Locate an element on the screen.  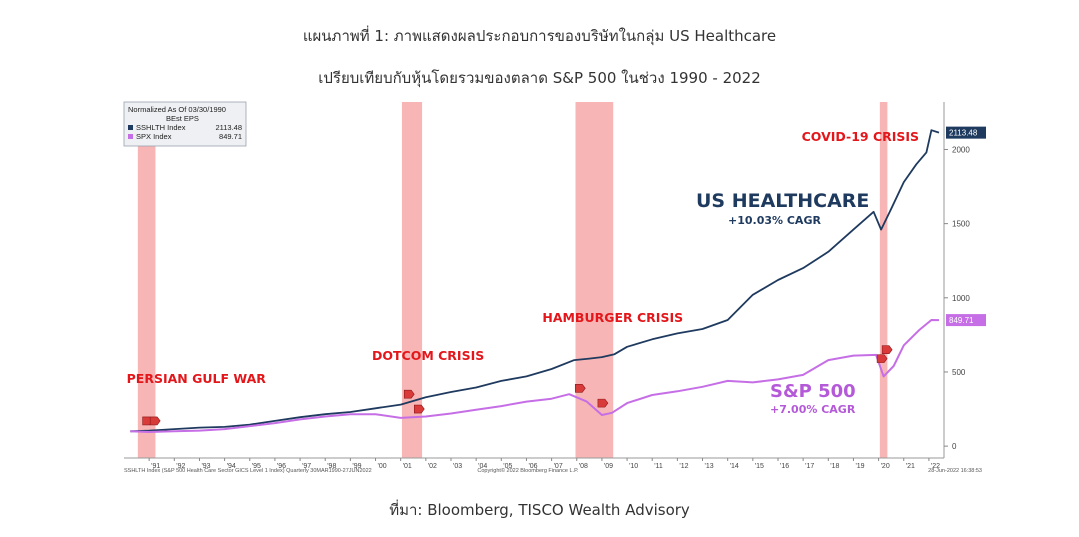
x-tick-label-6: '97 is located at coordinates (306, 466).